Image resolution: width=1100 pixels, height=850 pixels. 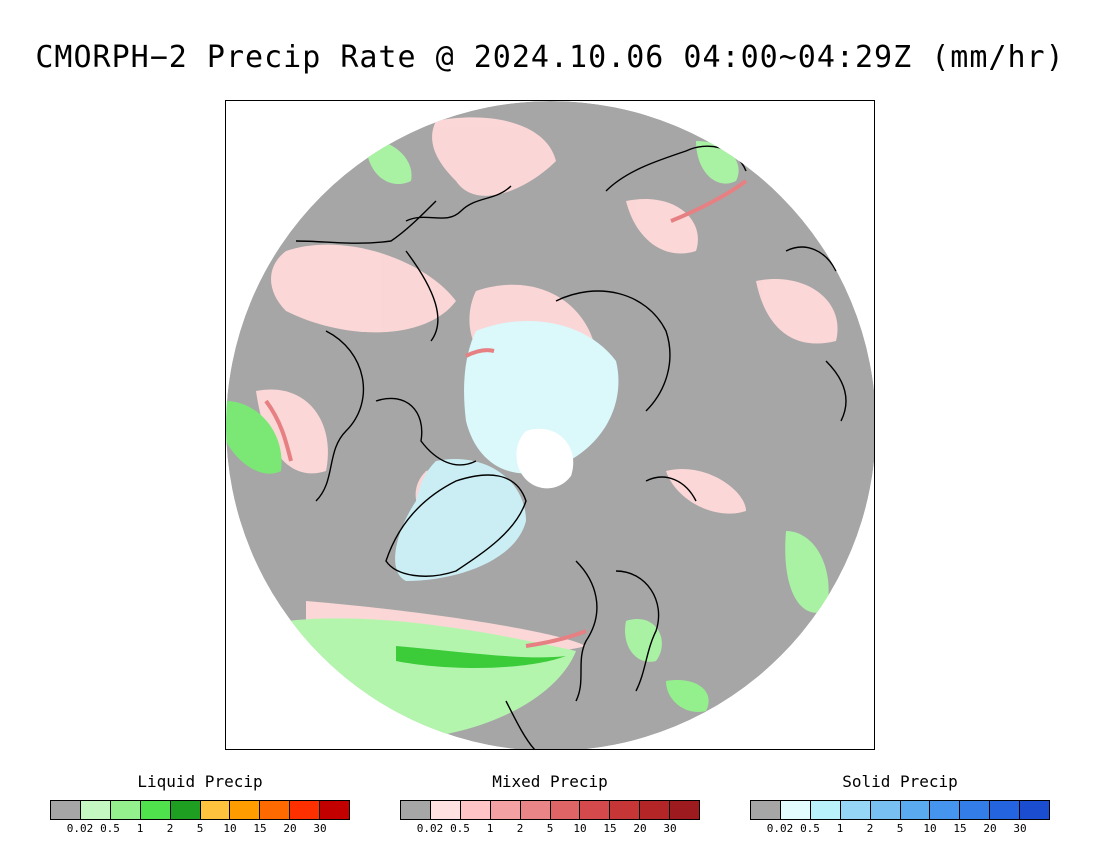 I want to click on legend-swatches-liquid, so click(x=200, y=810).